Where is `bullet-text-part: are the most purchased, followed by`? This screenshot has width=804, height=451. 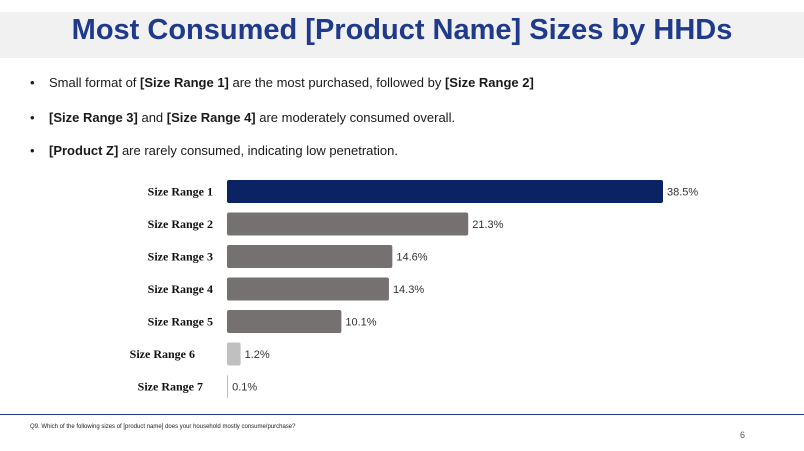 bullet-text-part: are the most purchased, followed by is located at coordinates (336, 82).